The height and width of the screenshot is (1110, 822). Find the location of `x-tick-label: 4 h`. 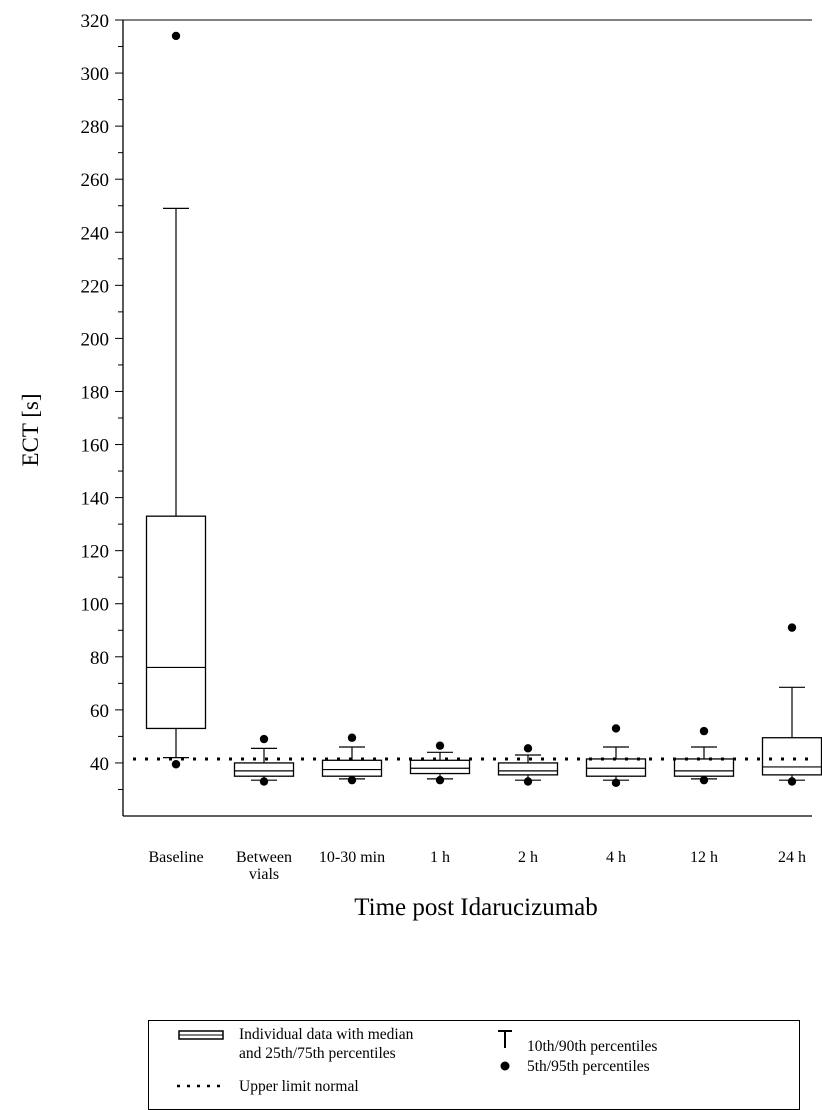

x-tick-label: 4 h is located at coordinates (616, 857).